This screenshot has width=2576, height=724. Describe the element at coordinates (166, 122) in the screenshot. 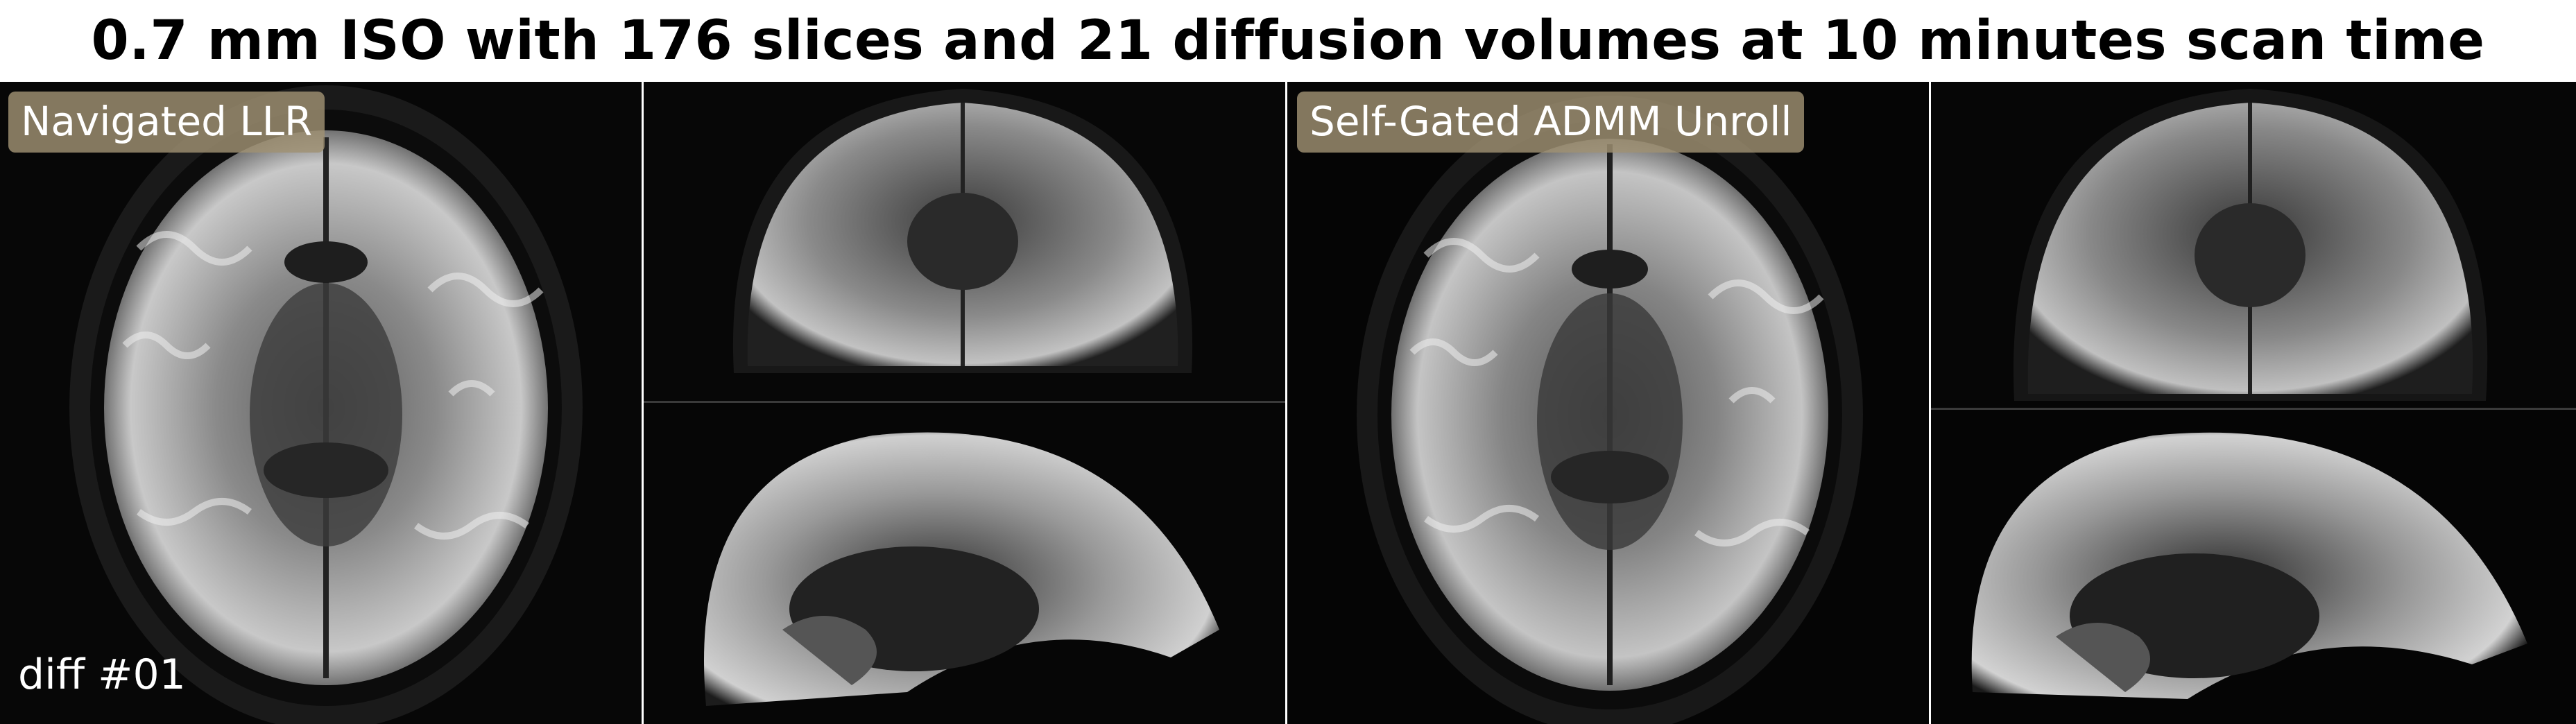

I see `method-label: Navigated LLR` at that location.